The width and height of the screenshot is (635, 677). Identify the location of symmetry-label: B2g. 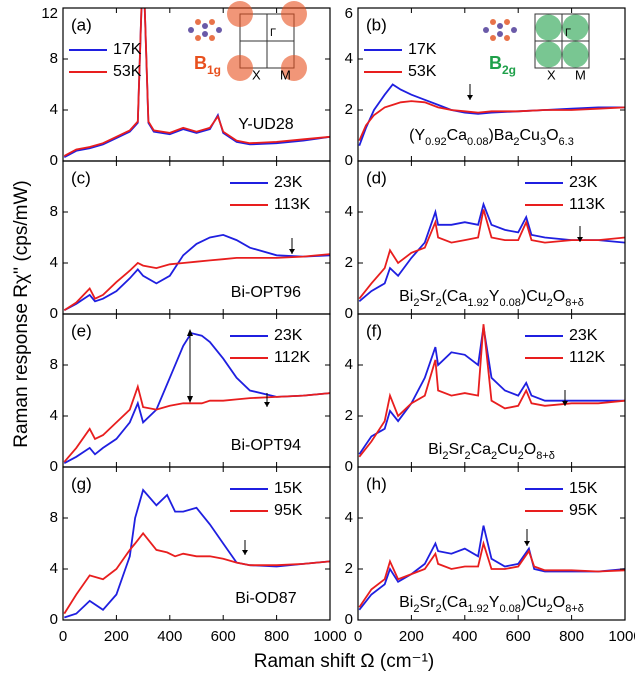
(502, 65).